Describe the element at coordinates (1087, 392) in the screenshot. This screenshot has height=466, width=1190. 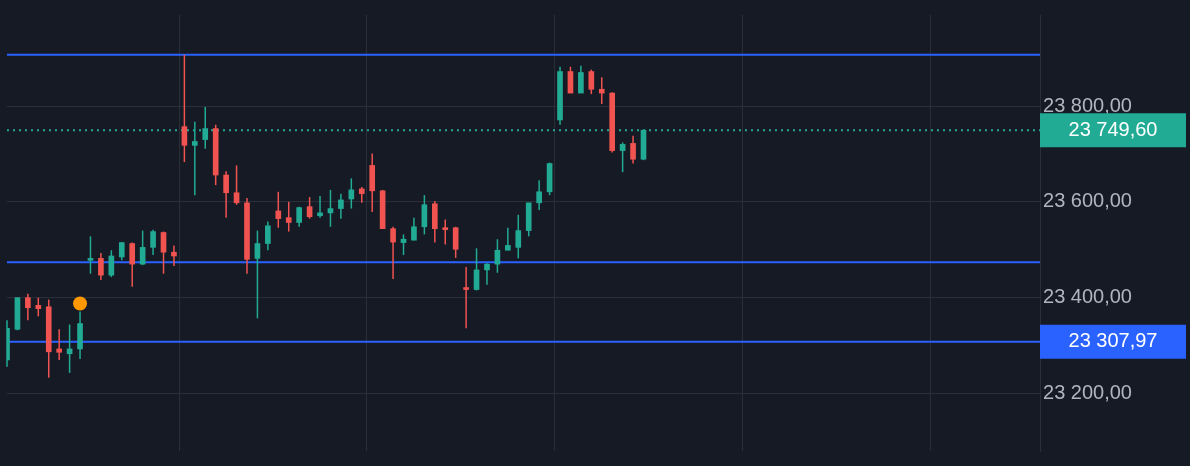
I see `y-tick-label: 23 200,00` at that location.